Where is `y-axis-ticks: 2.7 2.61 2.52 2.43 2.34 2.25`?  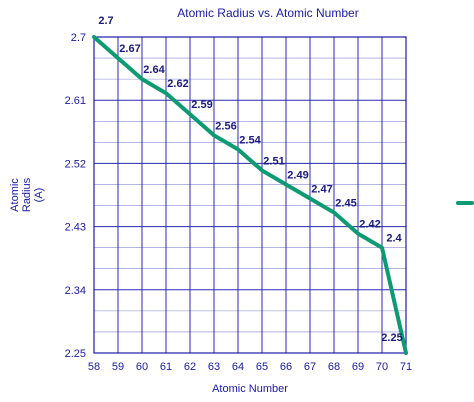
y-axis-ticks: 2.7 2.61 2.52 2.43 2.34 2.25 is located at coordinates (75, 196).